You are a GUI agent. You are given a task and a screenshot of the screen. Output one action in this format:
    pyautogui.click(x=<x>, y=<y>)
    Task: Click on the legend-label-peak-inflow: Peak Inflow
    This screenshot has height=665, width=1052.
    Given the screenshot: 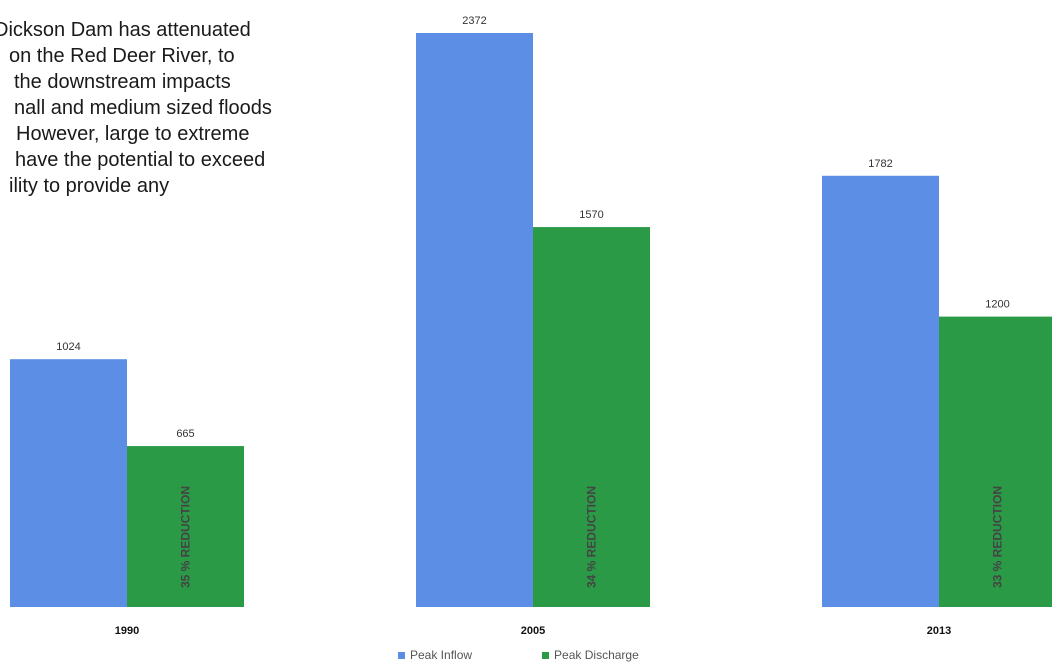 What is the action you would take?
    pyautogui.click(x=441, y=655)
    